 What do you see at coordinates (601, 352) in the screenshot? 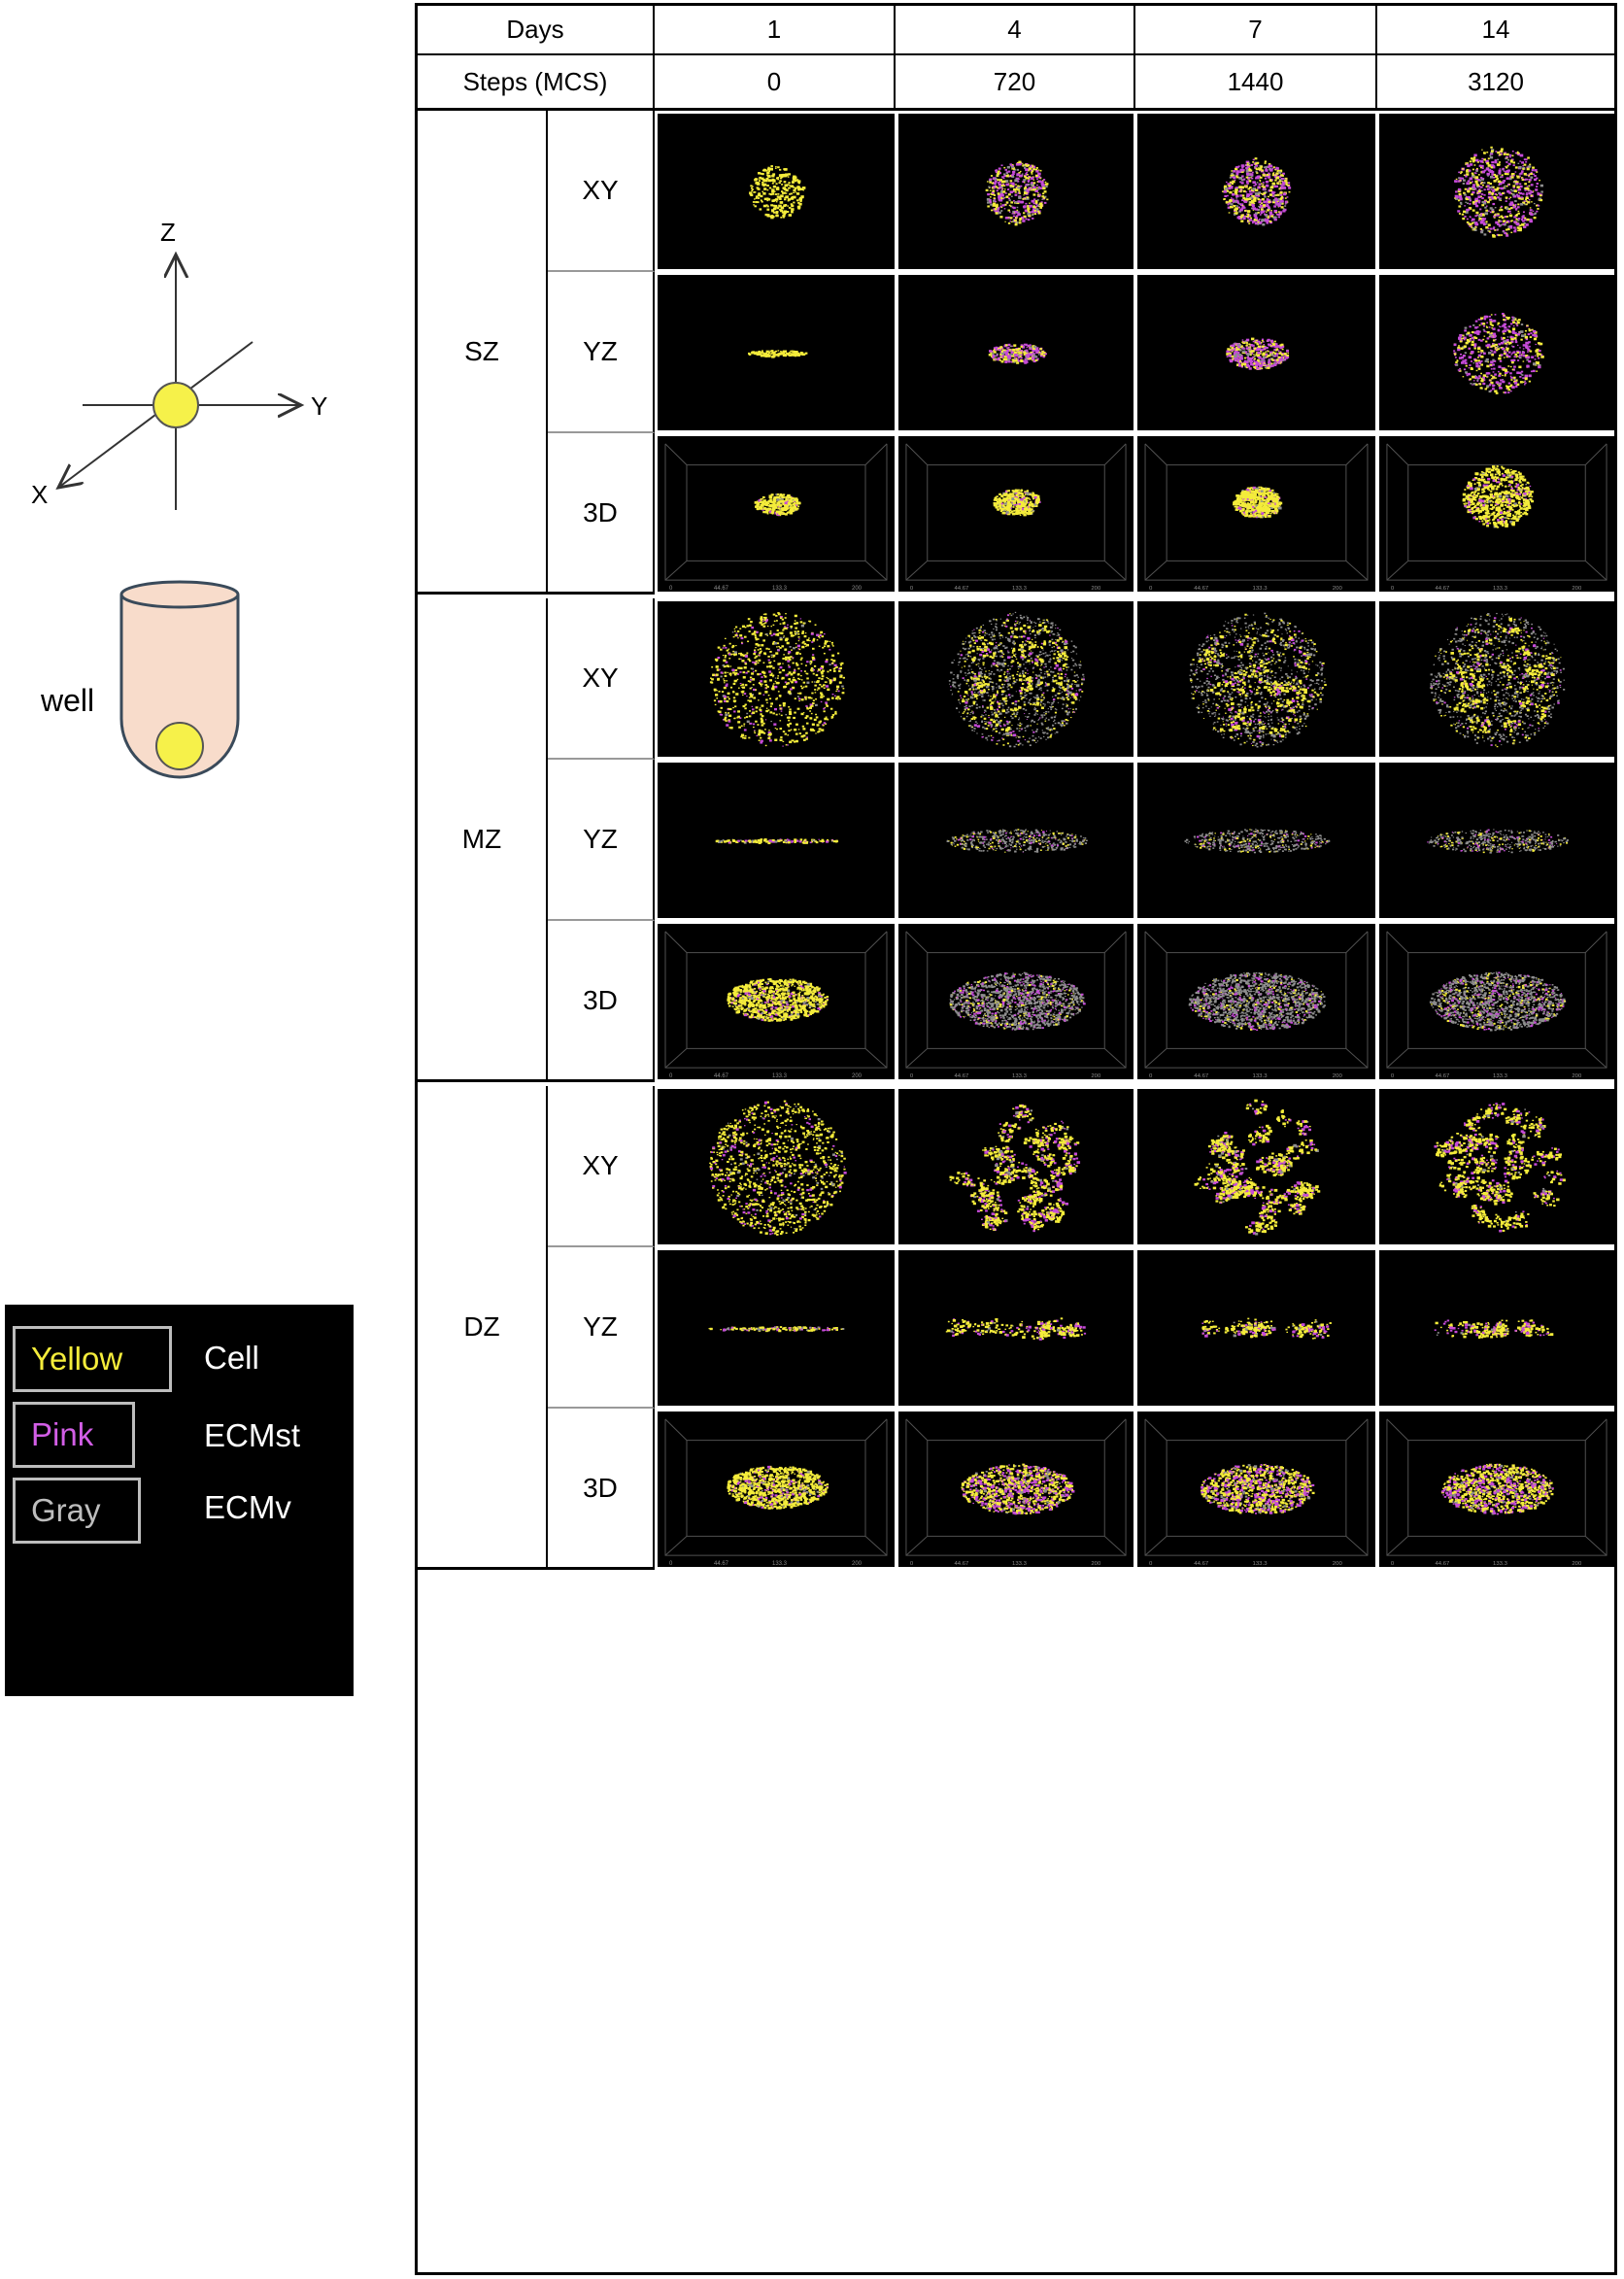
I see `view-label-sz-yz: YZ` at bounding box center [601, 352].